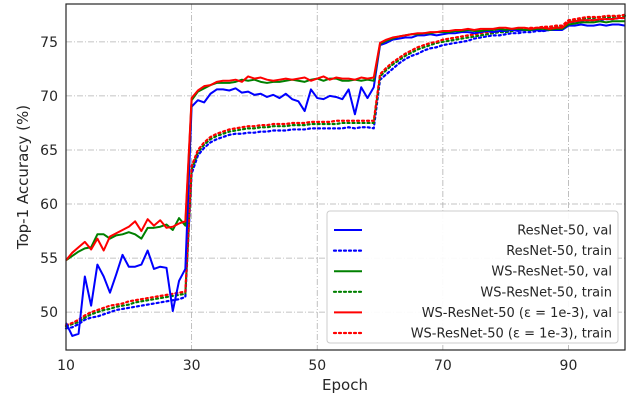 Image resolution: width=639 pixels, height=399 pixels. I want to click on legend-label-4: WS-ResNet-50 (ε = 1e-3), val, so click(517, 313).